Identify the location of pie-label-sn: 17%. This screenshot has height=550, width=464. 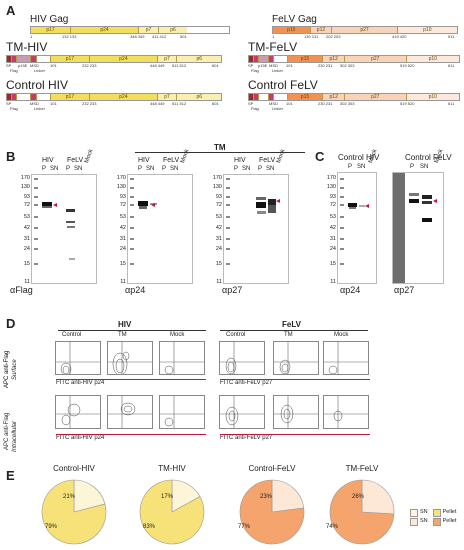
(167, 497).